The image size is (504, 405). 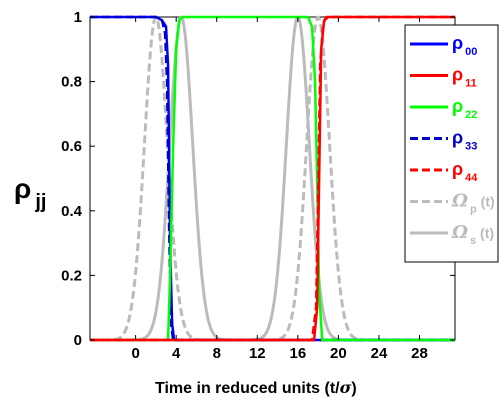 What do you see at coordinates (78, 17) in the screenshot?
I see `y-tick-label: 1` at bounding box center [78, 17].